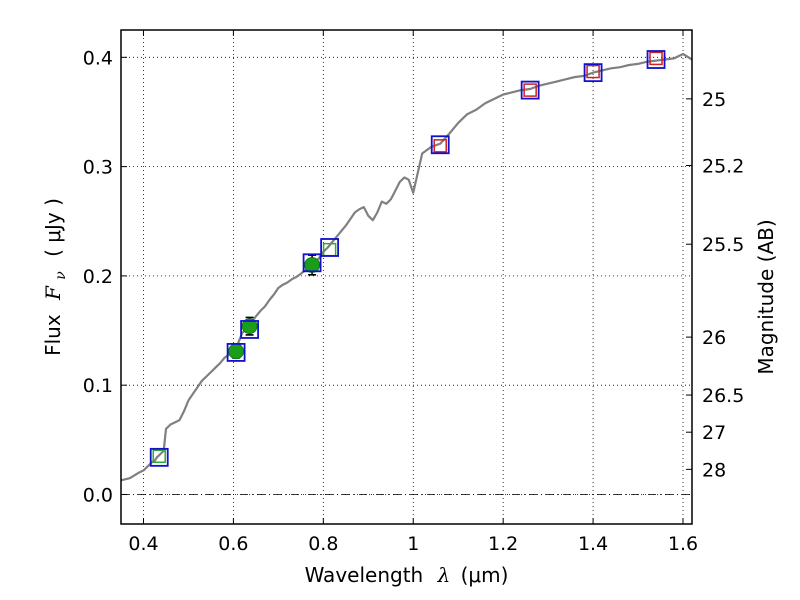  What do you see at coordinates (98, 277) in the screenshot?
I see `y-tick-label: 0.2` at bounding box center [98, 277].